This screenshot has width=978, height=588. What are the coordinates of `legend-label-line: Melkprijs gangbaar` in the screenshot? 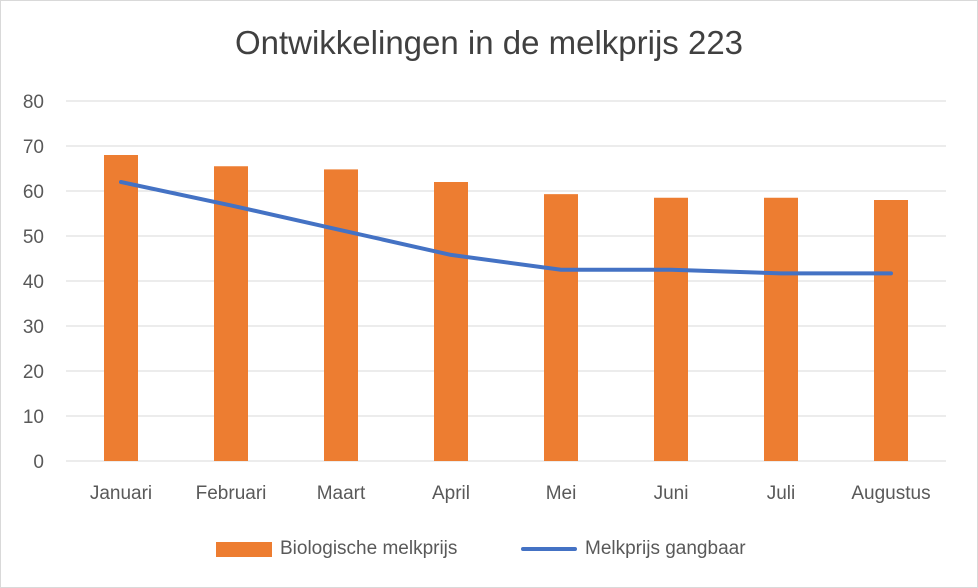 It's located at (665, 548).